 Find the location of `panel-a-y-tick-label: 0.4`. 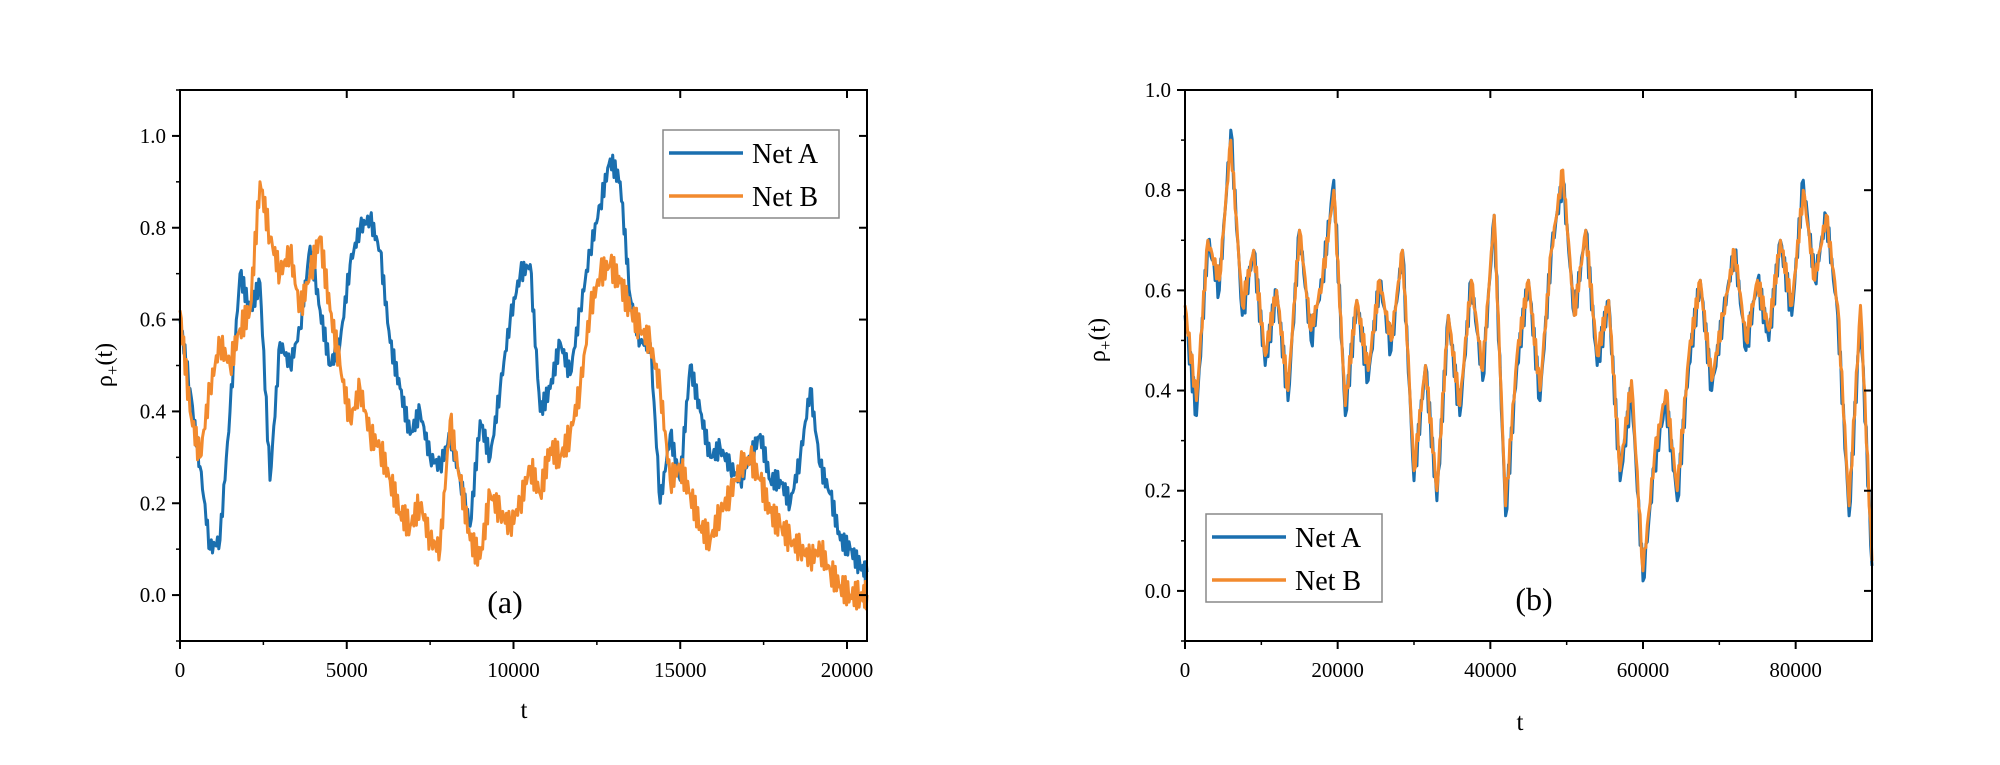

panel-a-y-tick-label: 0.4 is located at coordinates (153, 411).